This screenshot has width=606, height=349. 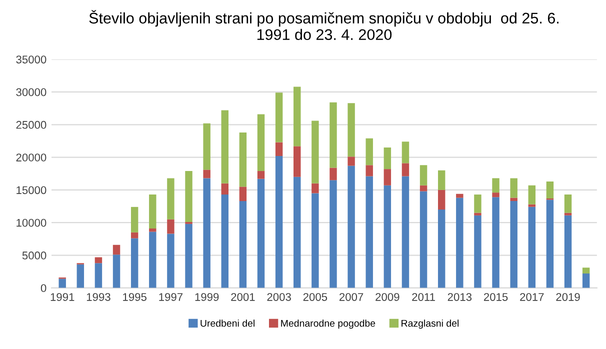 What do you see at coordinates (227, 323) in the screenshot?
I see `legend-label: Uredbeni del` at bounding box center [227, 323].